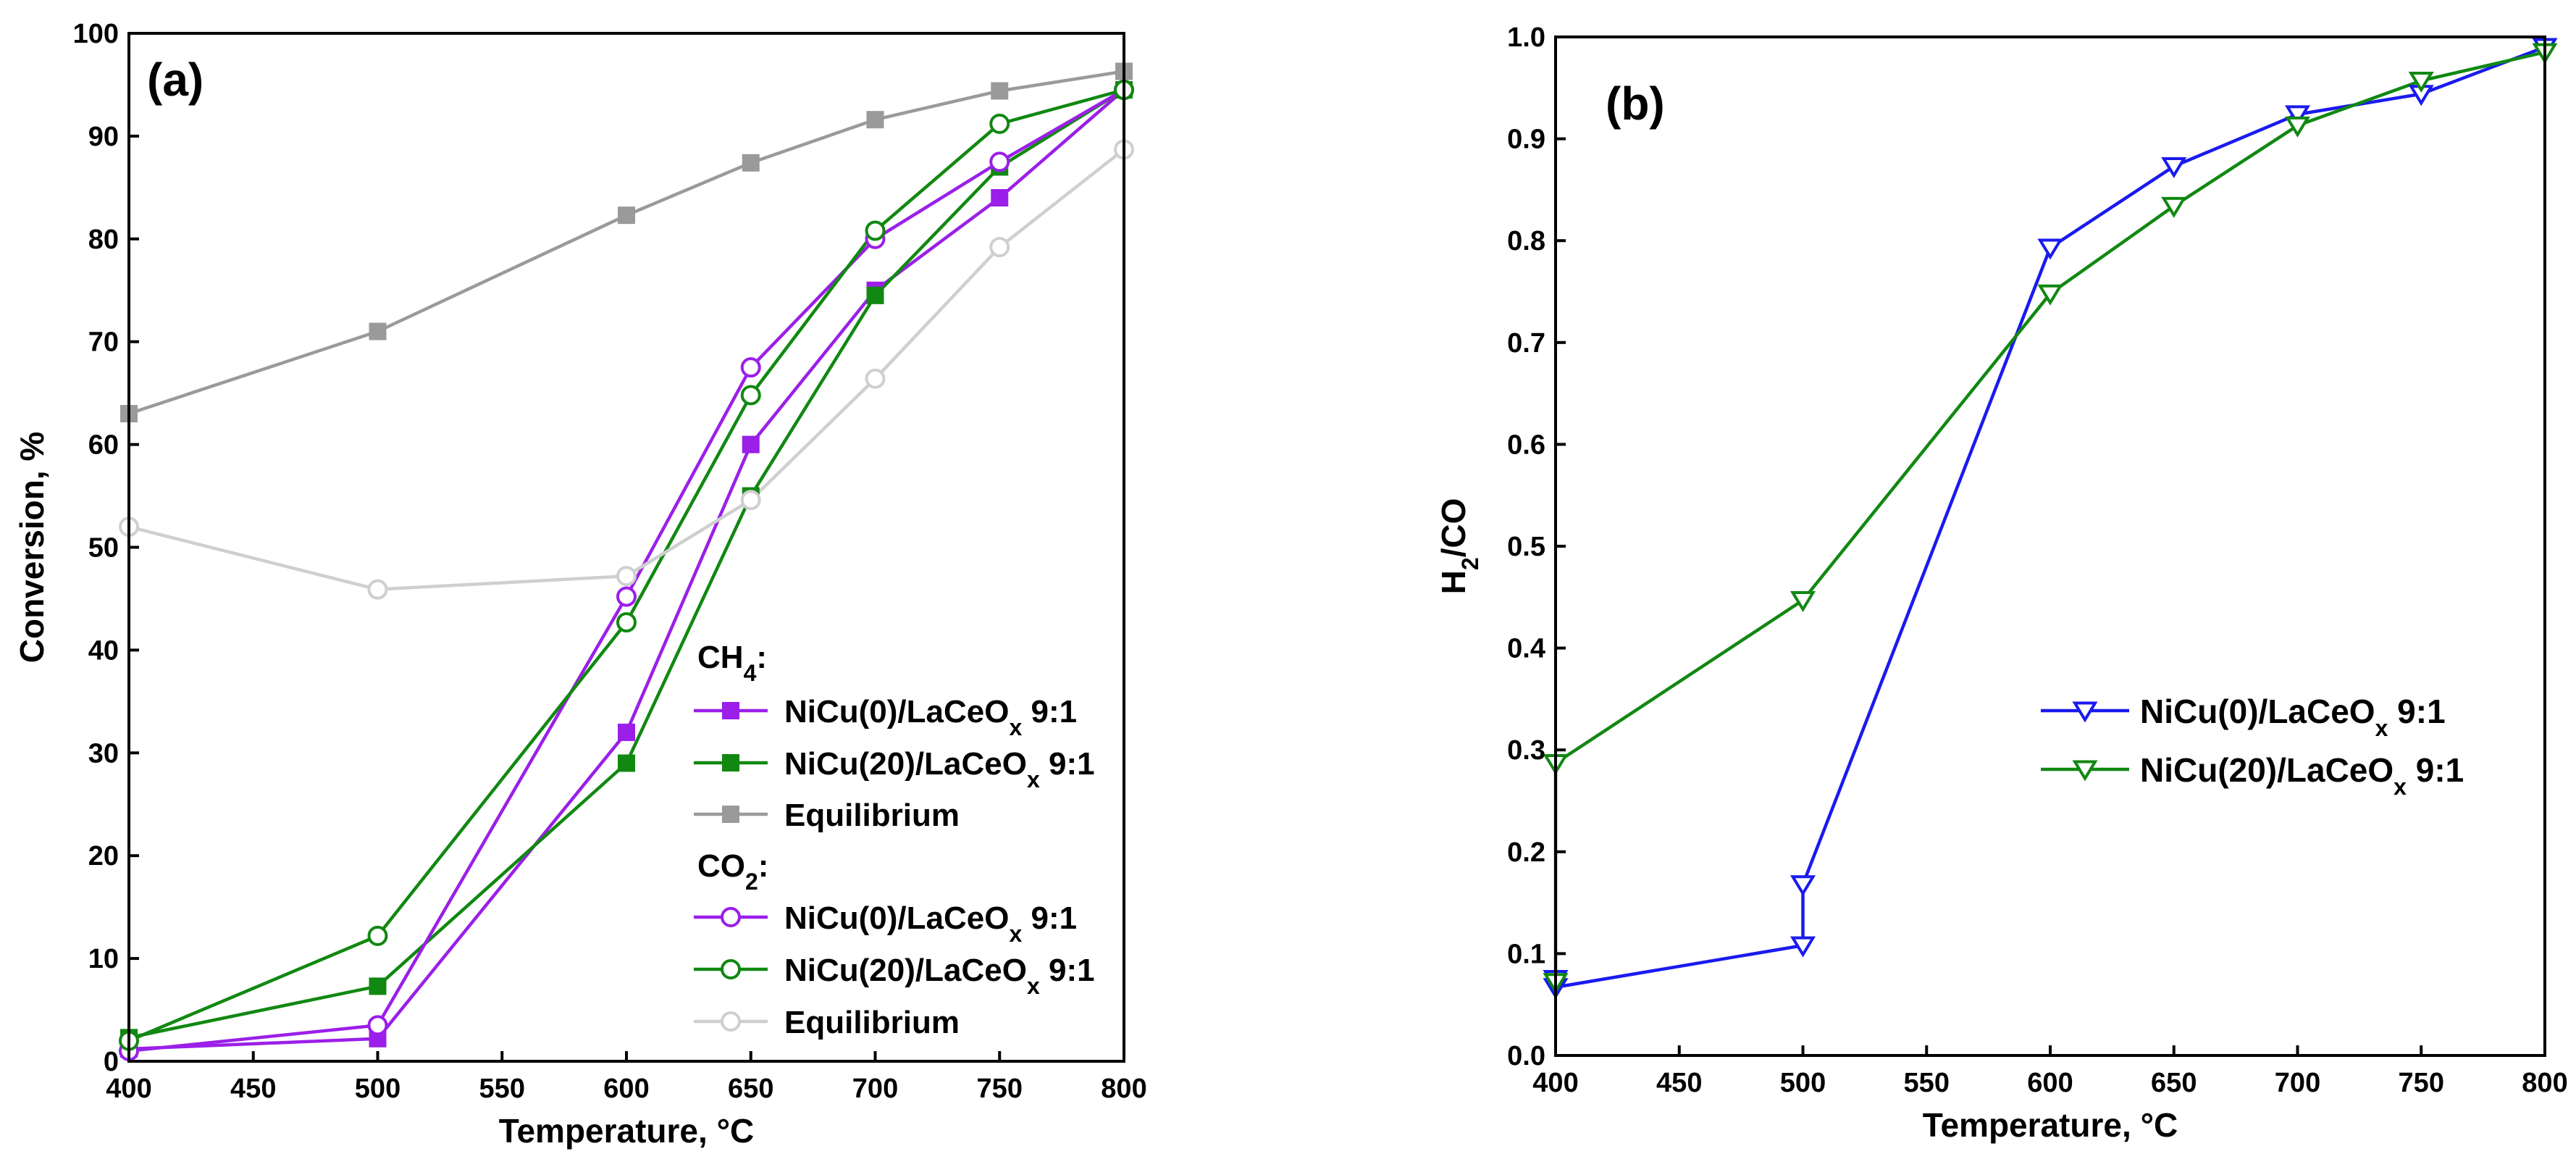 The height and width of the screenshot is (1175, 2576). Describe the element at coordinates (1927, 1083) in the screenshot. I see `b-x-tick-label: 550` at that location.